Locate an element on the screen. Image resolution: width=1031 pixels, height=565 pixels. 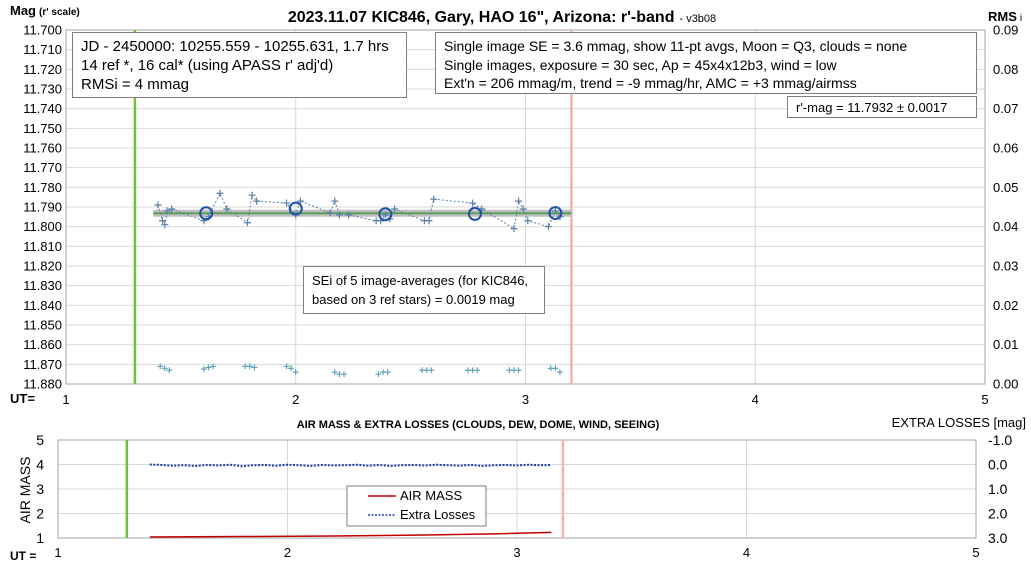
y-tick-label: 11.740 is located at coordinates (42, 108).